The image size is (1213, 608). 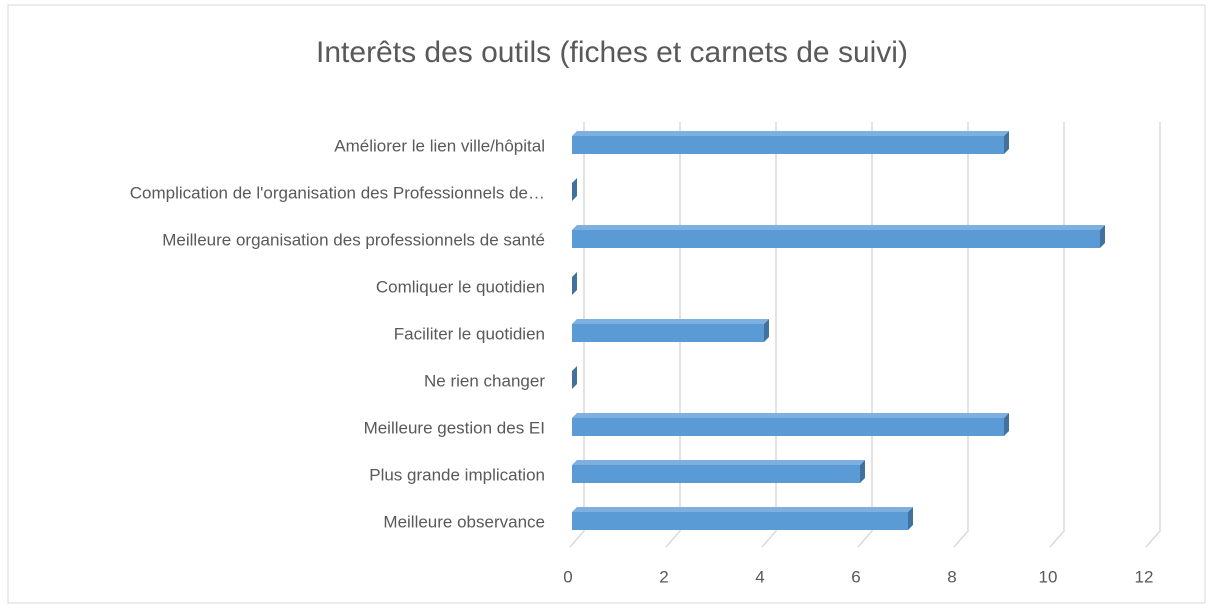 What do you see at coordinates (567, 576) in the screenshot?
I see `x-tick-label: 0` at bounding box center [567, 576].